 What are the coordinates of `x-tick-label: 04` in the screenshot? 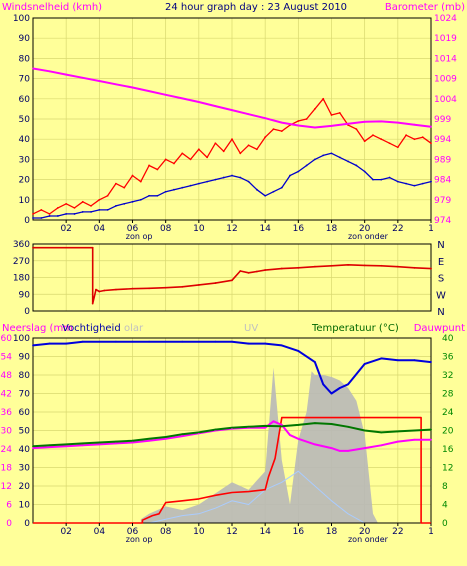 It's located at (100, 229).